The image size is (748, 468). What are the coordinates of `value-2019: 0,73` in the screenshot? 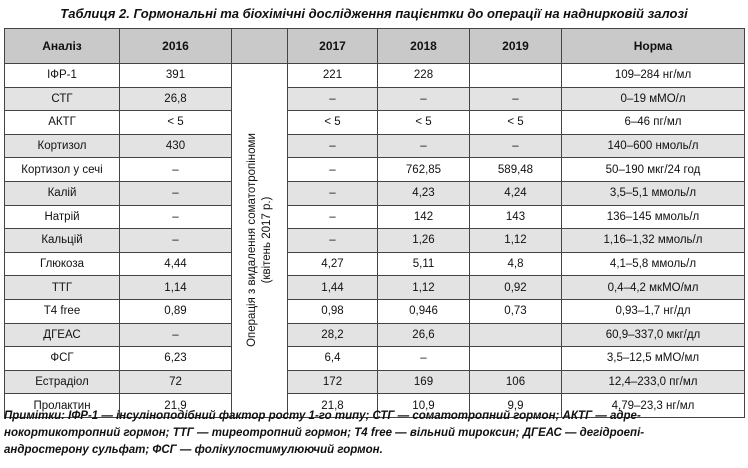 It's located at (515, 311).